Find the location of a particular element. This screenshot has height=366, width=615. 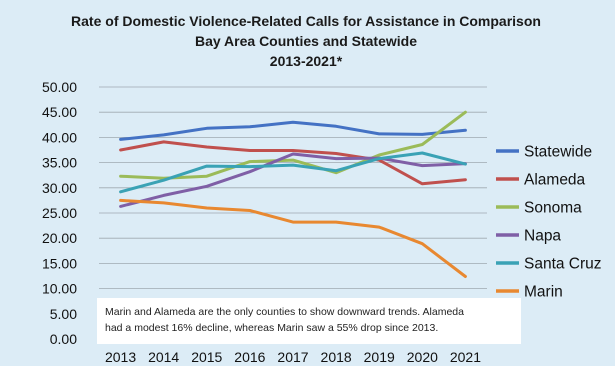

legend-label-sonoma: Sonoma is located at coordinates (553, 208).